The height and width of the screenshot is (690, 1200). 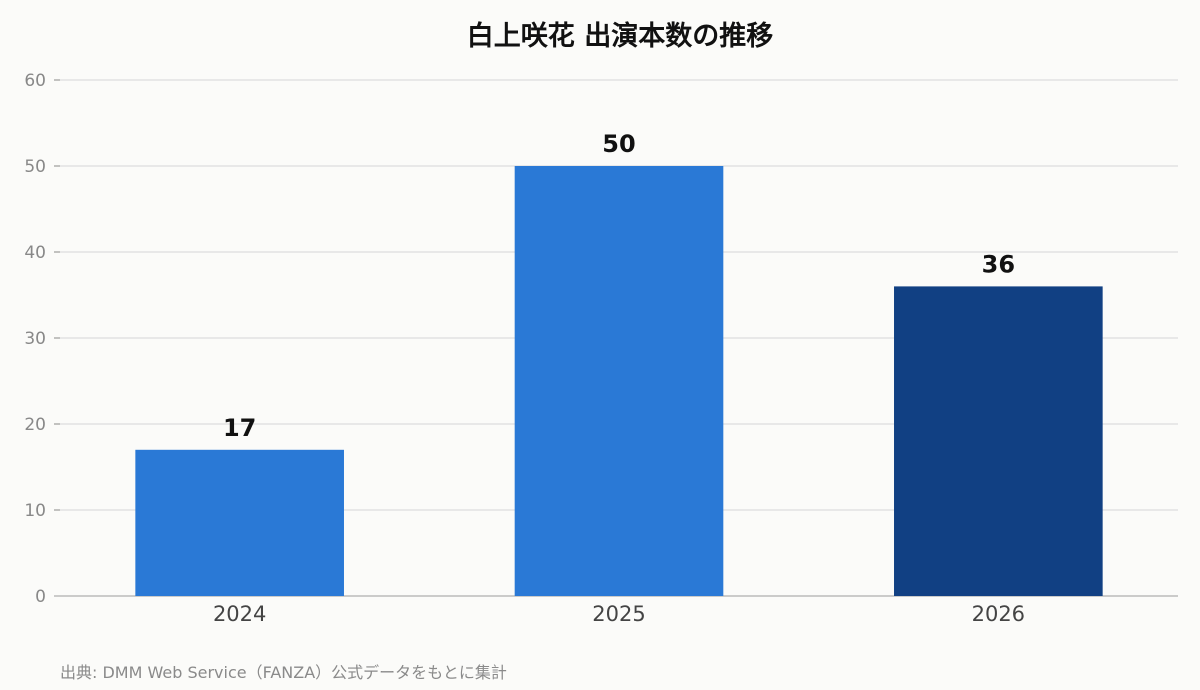 I want to click on x-tick-label-2025: 2025, so click(x=618, y=614).